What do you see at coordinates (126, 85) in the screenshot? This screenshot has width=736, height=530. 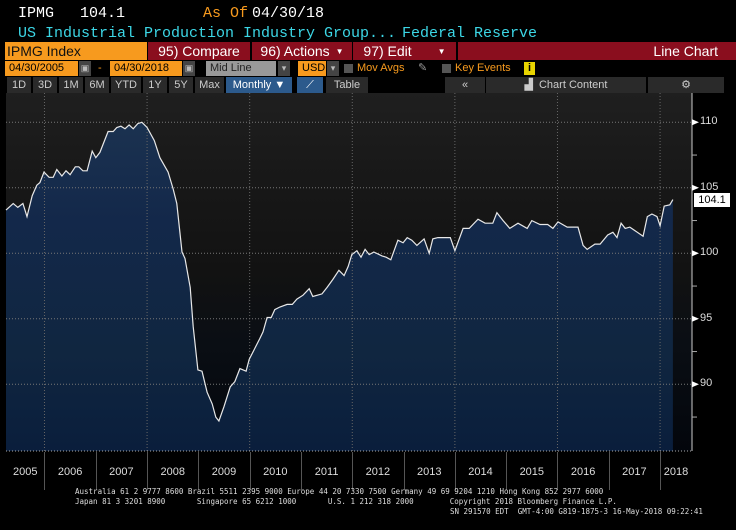 I see `range-ytd: YTD` at bounding box center [126, 85].